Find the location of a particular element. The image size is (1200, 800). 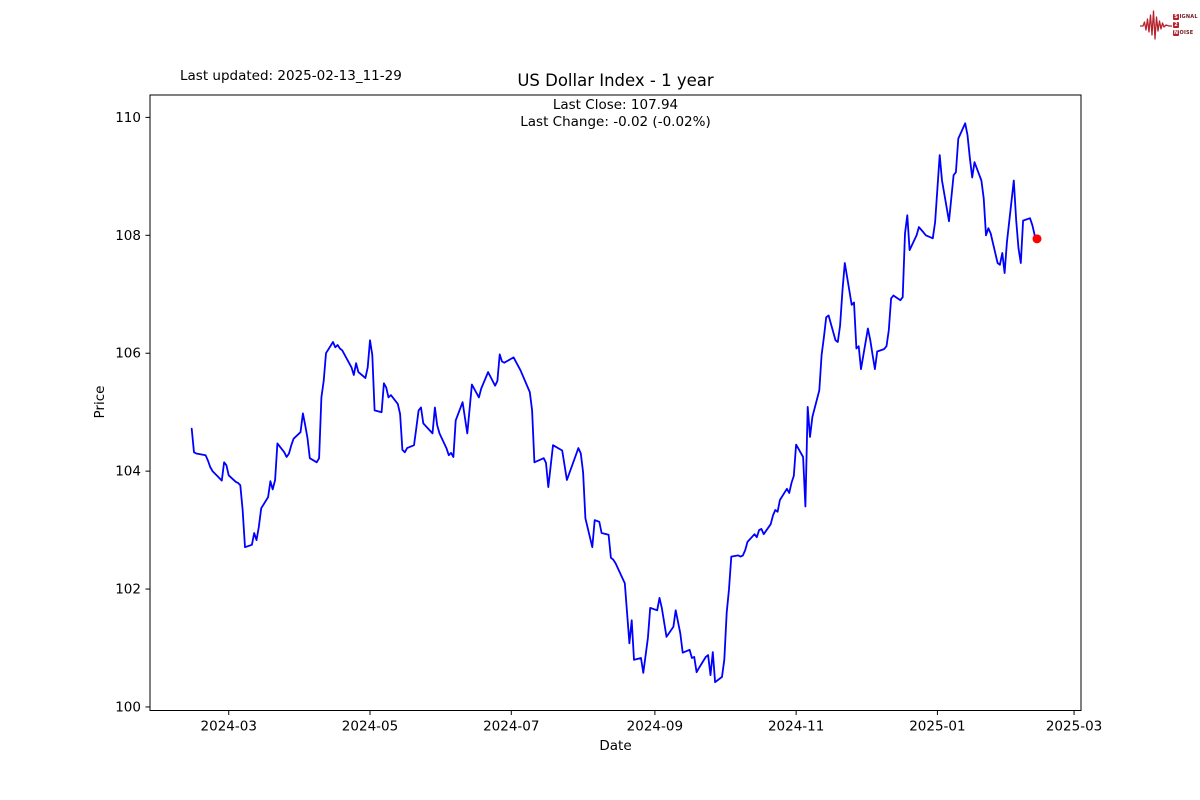

y-tick-label: 102 is located at coordinates (128, 590).